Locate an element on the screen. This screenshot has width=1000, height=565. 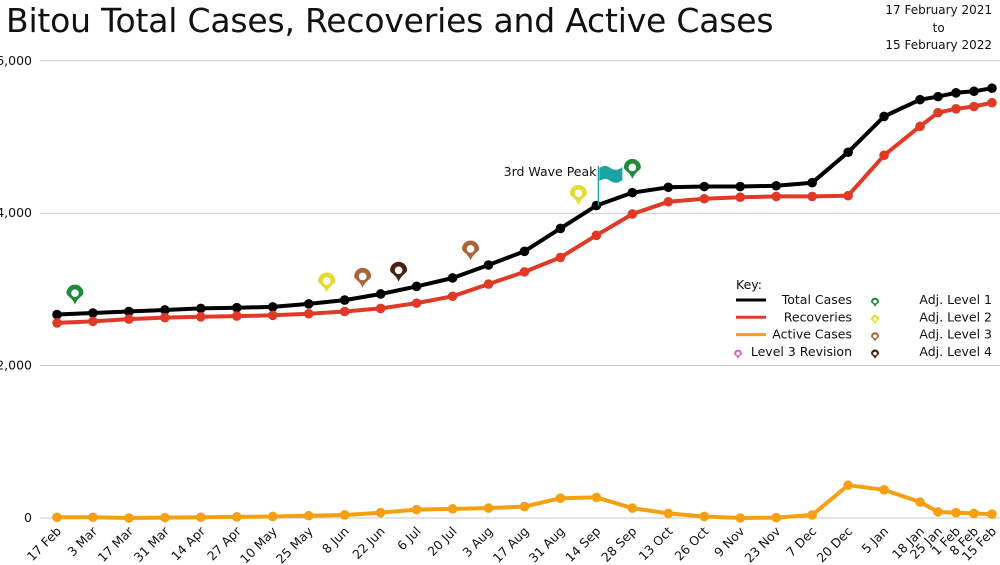
legend-level-label: Adj. Level 3 is located at coordinates (955, 334).